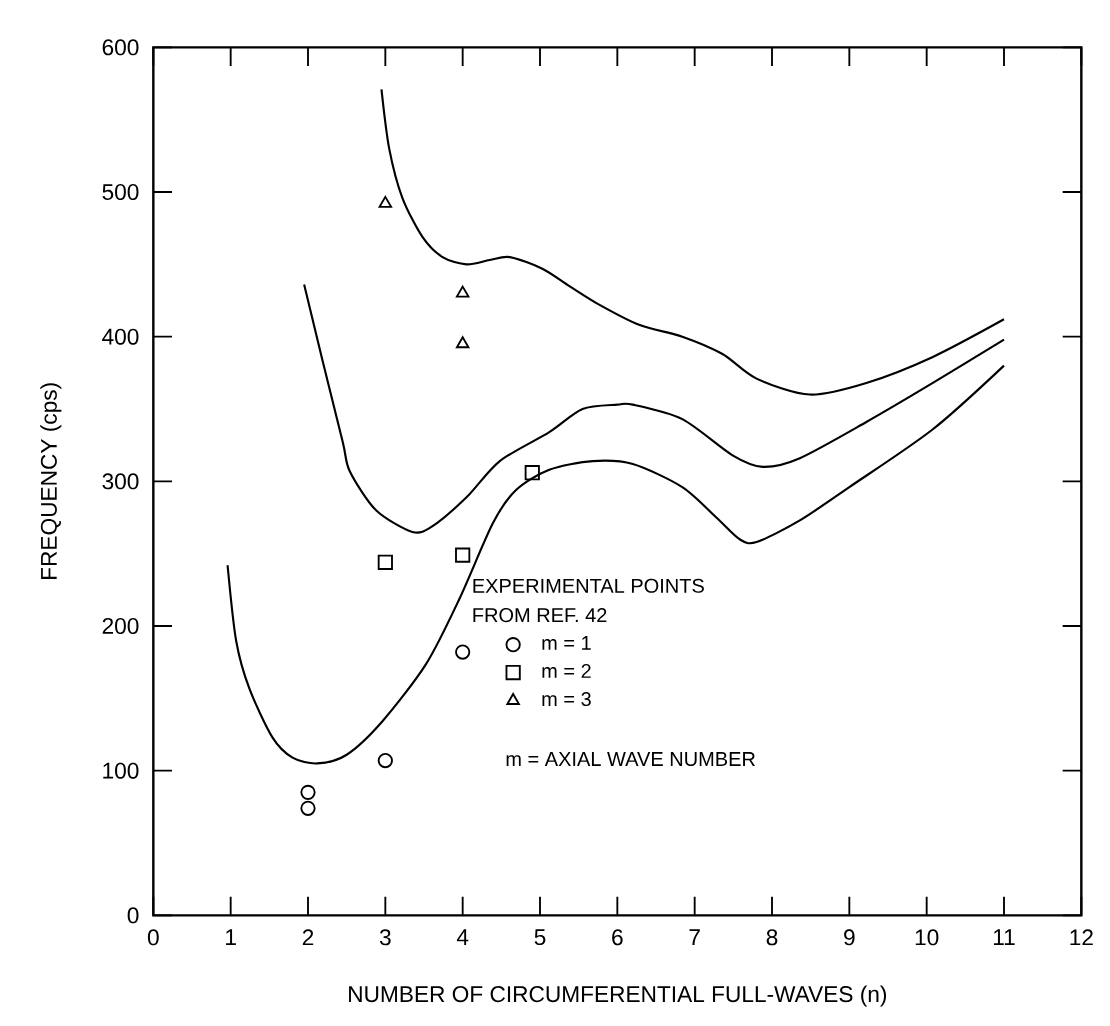 Image resolution: width=1110 pixels, height=1026 pixels. I want to click on y-tick-label: 400, so click(120, 336).